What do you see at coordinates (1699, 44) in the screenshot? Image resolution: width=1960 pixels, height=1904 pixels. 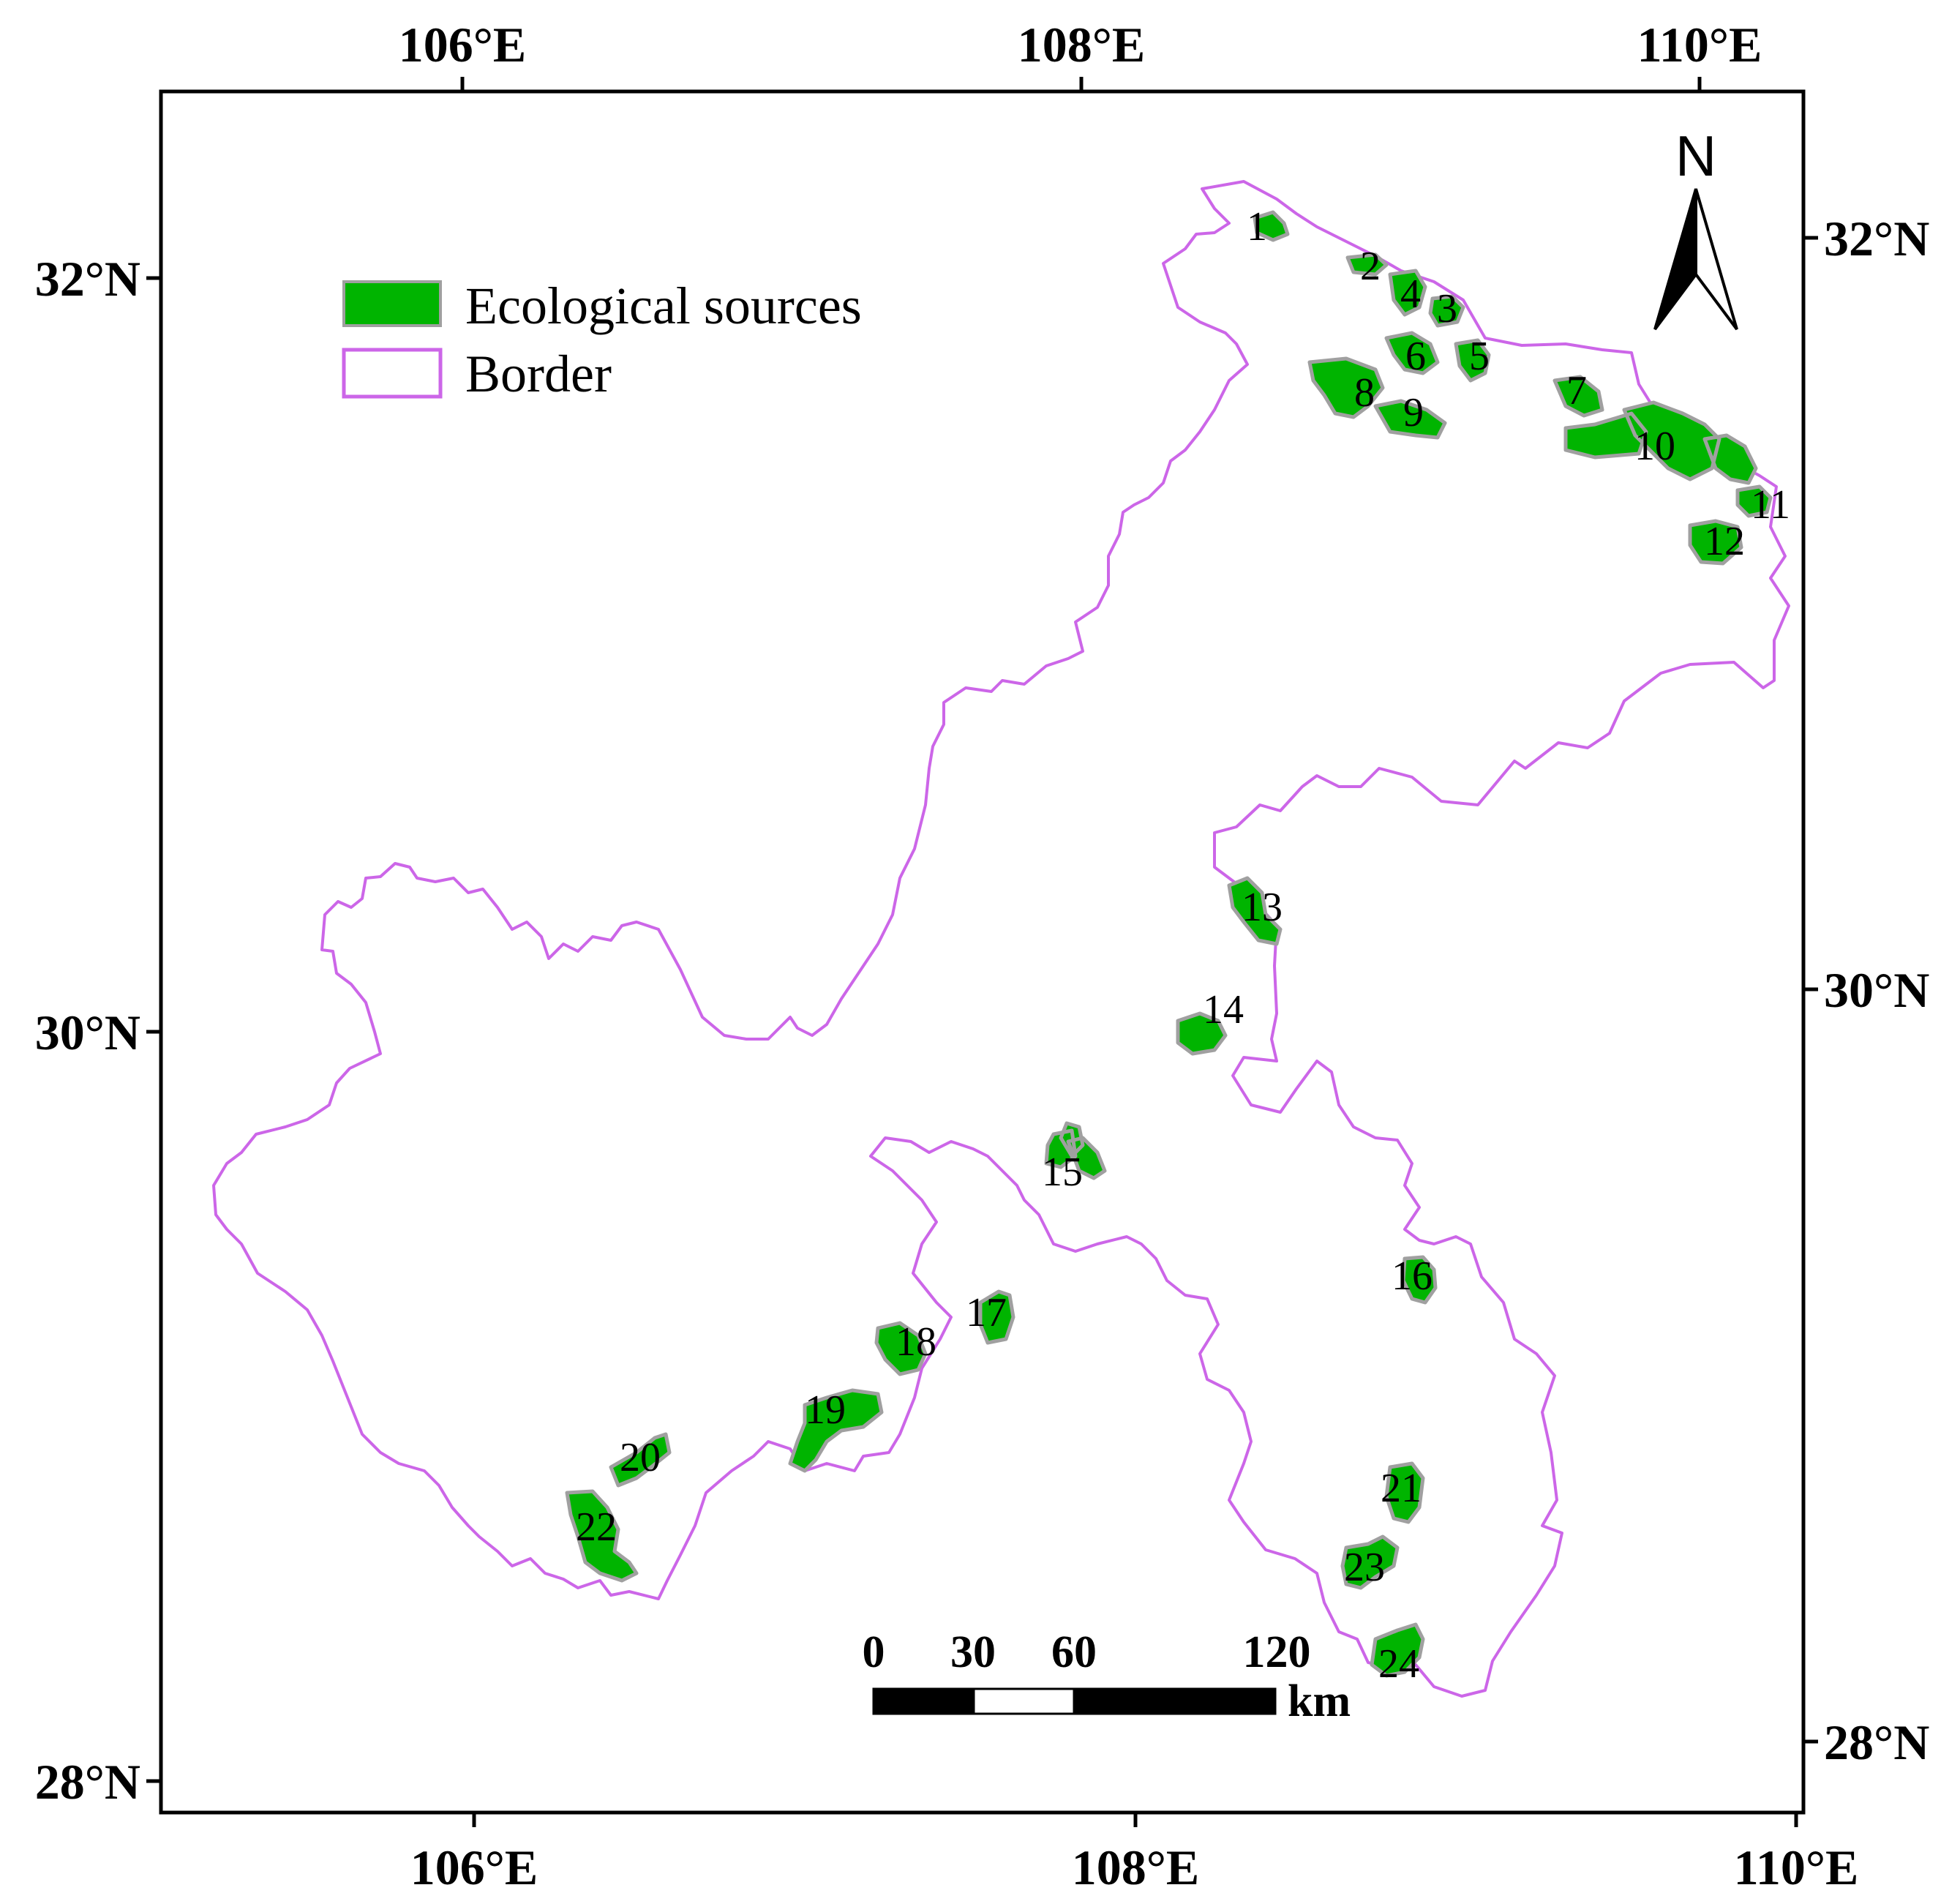 I see `top-lon-label-3: 110°E` at bounding box center [1699, 44].